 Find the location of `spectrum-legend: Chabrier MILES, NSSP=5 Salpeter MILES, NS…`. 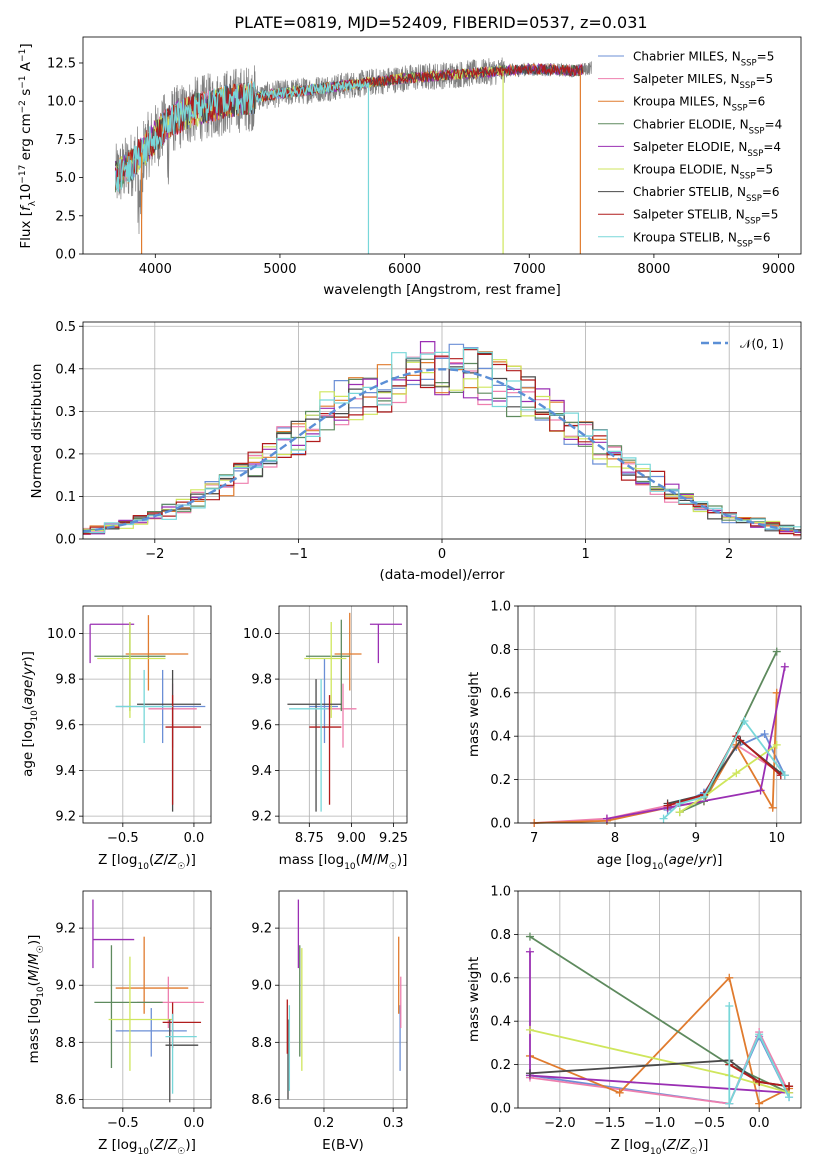

spectrum-legend: Chabrier MILES, NSSP=5 Salpeter MILES, NS… is located at coordinates (690, 149).